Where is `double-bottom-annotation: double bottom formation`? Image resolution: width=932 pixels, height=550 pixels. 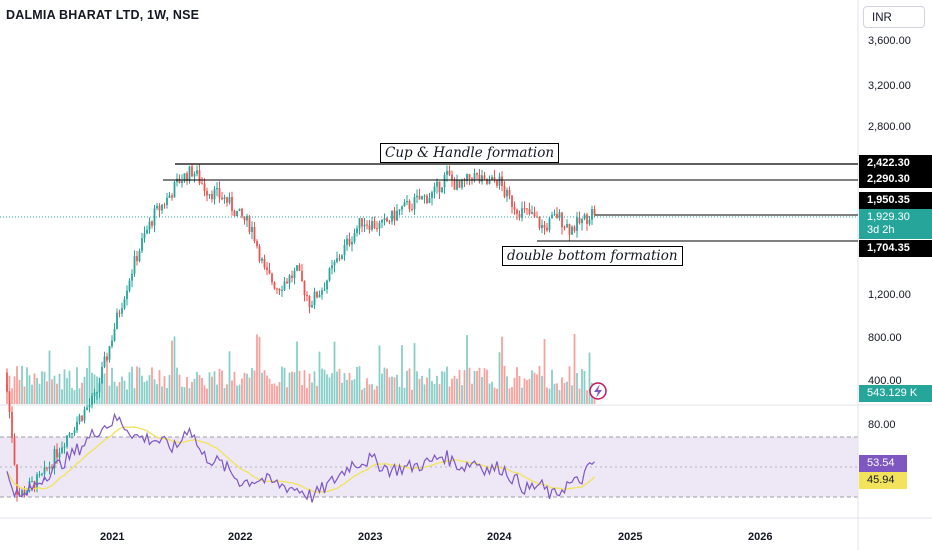
double-bottom-annotation: double bottom formation is located at coordinates (592, 256).